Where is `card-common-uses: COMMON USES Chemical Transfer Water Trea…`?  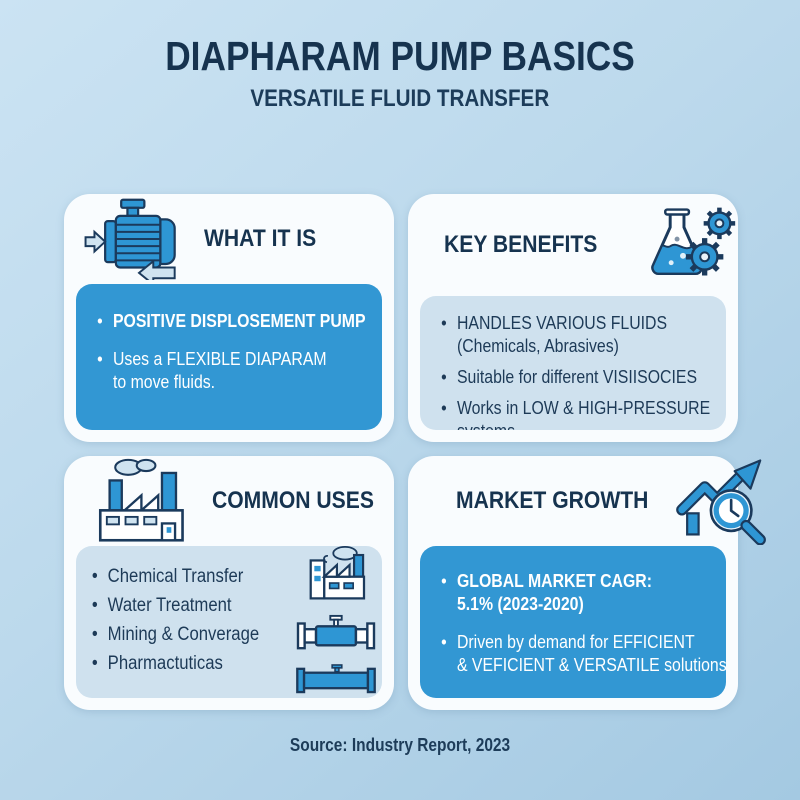
card-common-uses: COMMON USES Chemical Transfer Water Trea… is located at coordinates (229, 583).